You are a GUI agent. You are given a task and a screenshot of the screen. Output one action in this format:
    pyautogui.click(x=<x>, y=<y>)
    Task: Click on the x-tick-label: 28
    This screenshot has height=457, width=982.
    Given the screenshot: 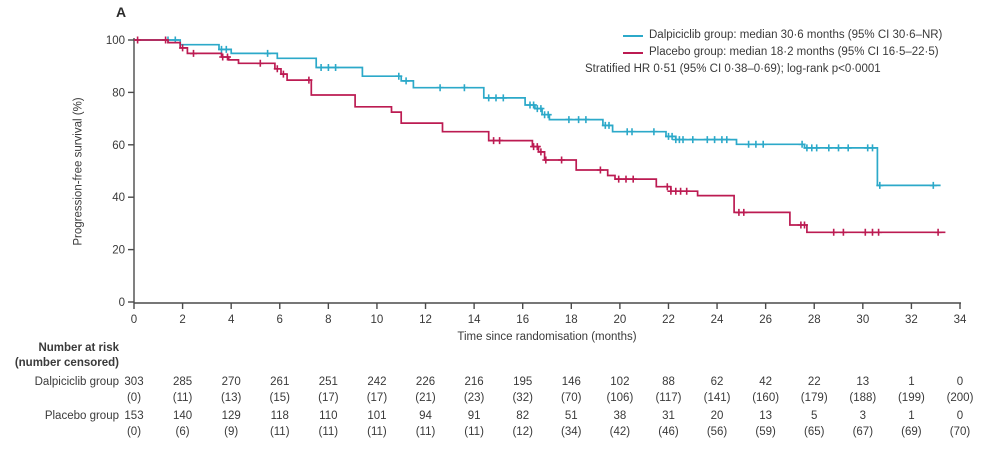 What is the action you would take?
    pyautogui.click(x=814, y=320)
    